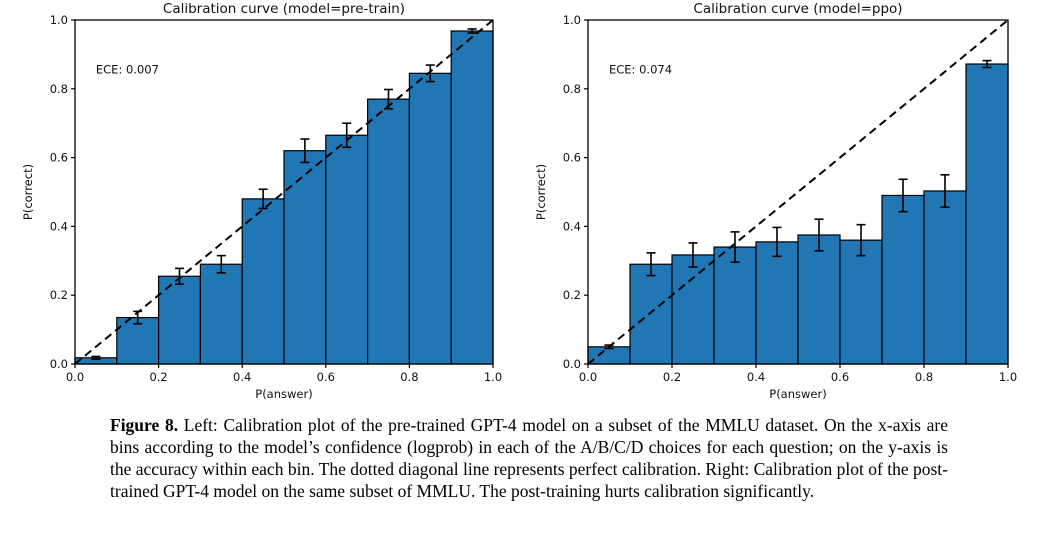  I want to click on figure-caption-label: Figure 8., so click(144, 425).